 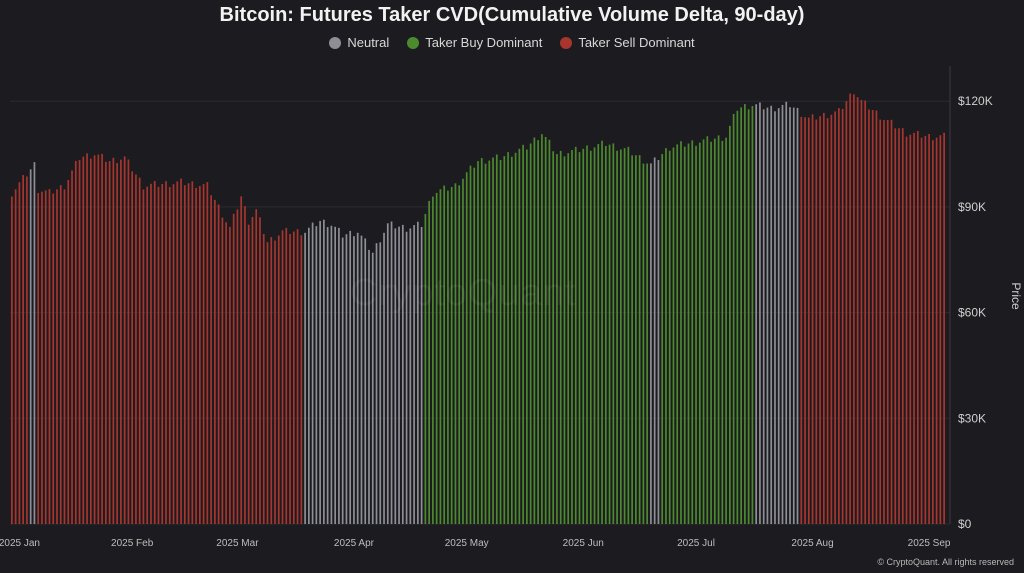 I want to click on y-axis-label: Price, so click(x=1016, y=296).